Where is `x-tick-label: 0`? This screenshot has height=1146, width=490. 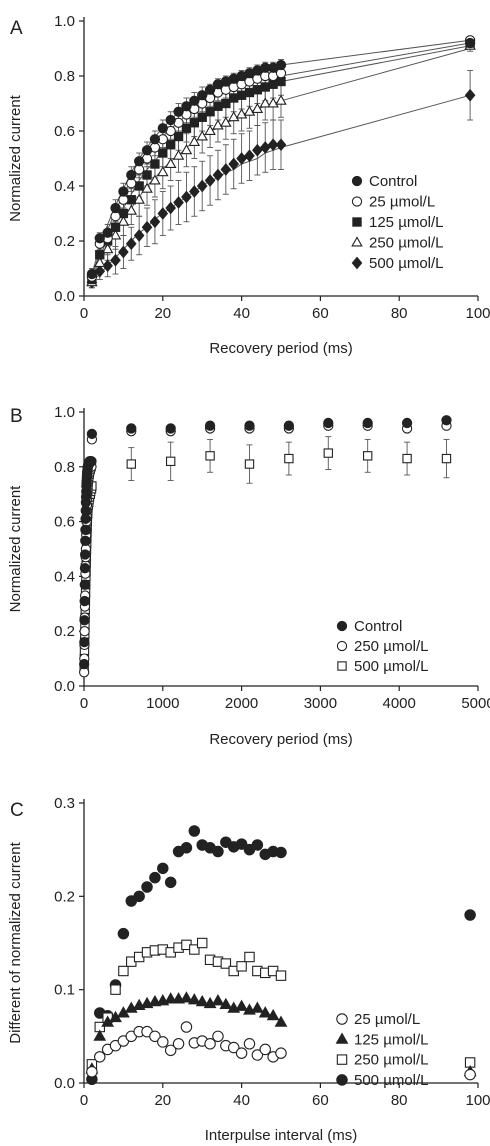
x-tick-label: 0 is located at coordinates (84, 313).